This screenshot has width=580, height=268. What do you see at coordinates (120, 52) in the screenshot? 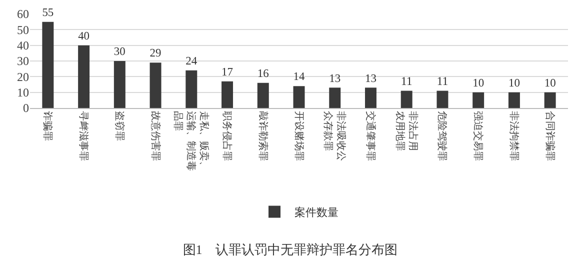
I see `data-label: 30` at bounding box center [120, 52].